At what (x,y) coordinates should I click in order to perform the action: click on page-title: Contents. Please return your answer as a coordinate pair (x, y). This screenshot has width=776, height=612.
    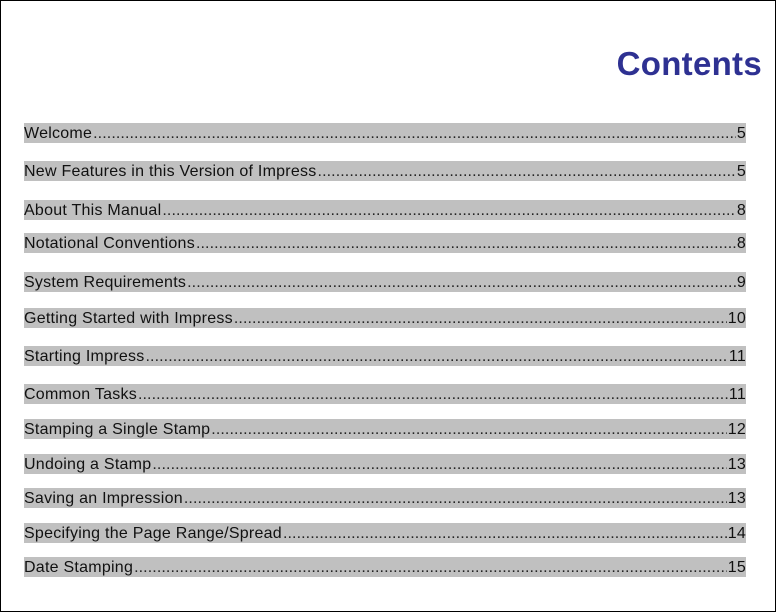
    Looking at the image, I should click on (689, 63).